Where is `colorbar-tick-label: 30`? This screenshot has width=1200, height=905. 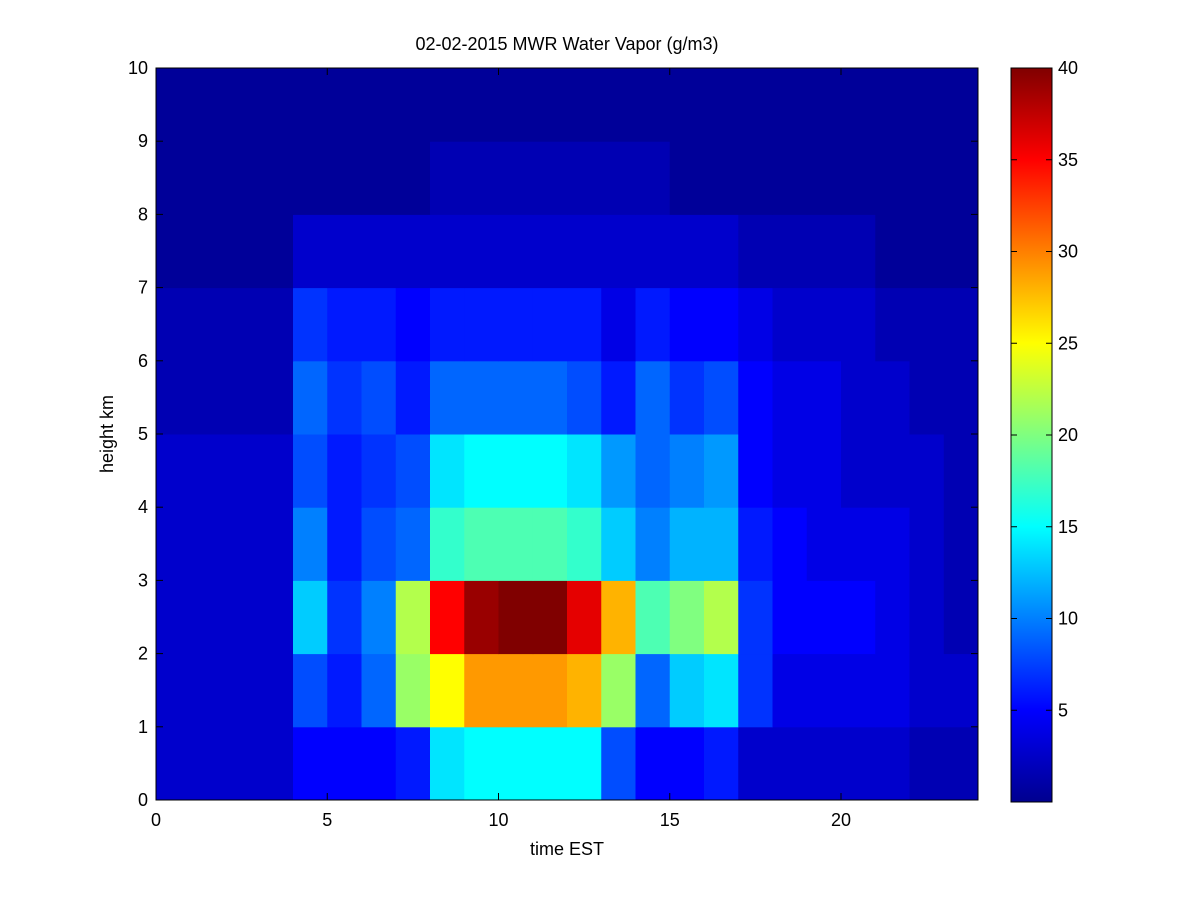
colorbar-tick-label: 30 is located at coordinates (1068, 252).